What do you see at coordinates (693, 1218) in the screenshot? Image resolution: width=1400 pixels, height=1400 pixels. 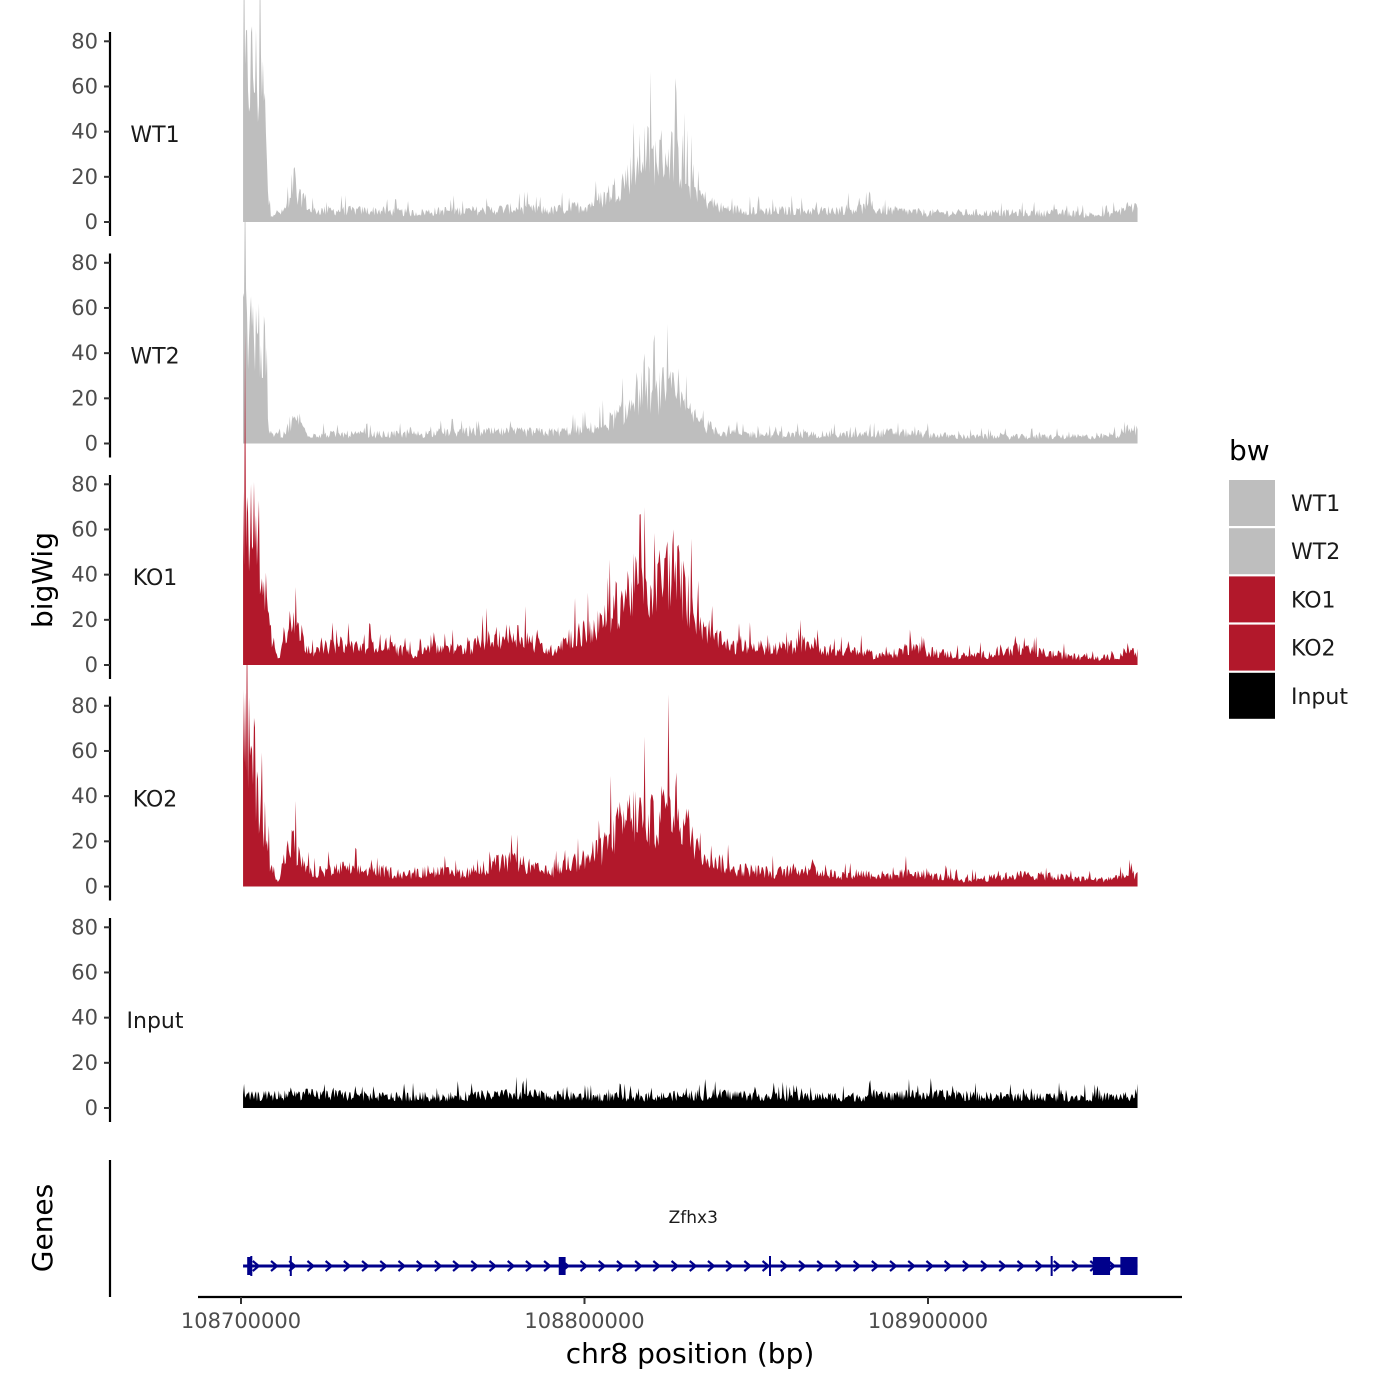 I see `gene-name-label: Zfhx3` at bounding box center [693, 1218].